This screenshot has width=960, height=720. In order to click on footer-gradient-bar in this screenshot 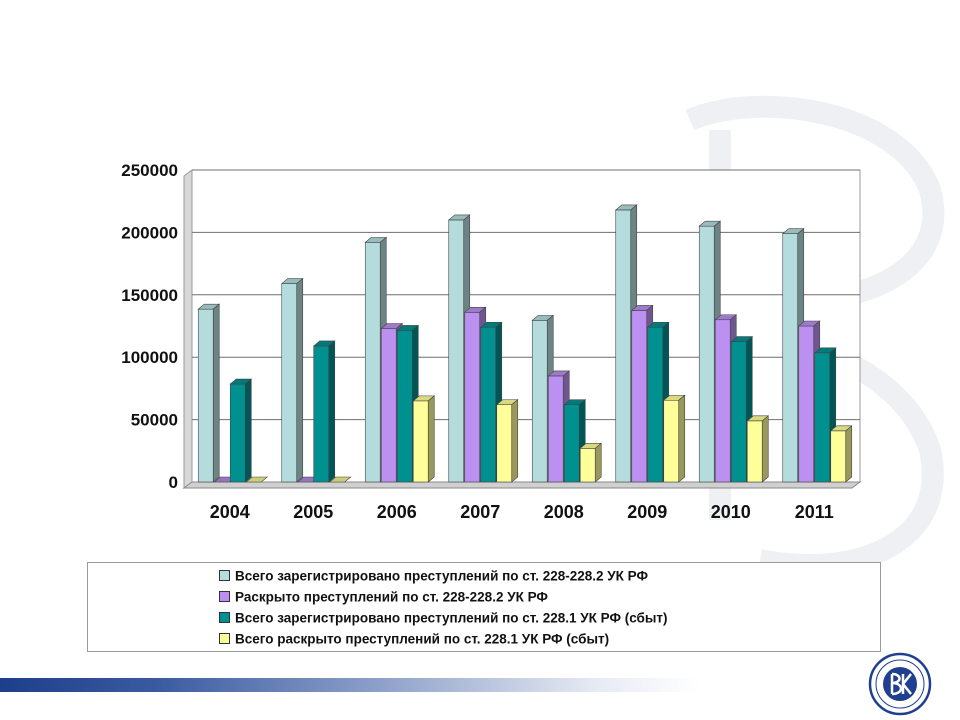, I will do `click(350, 685)`.